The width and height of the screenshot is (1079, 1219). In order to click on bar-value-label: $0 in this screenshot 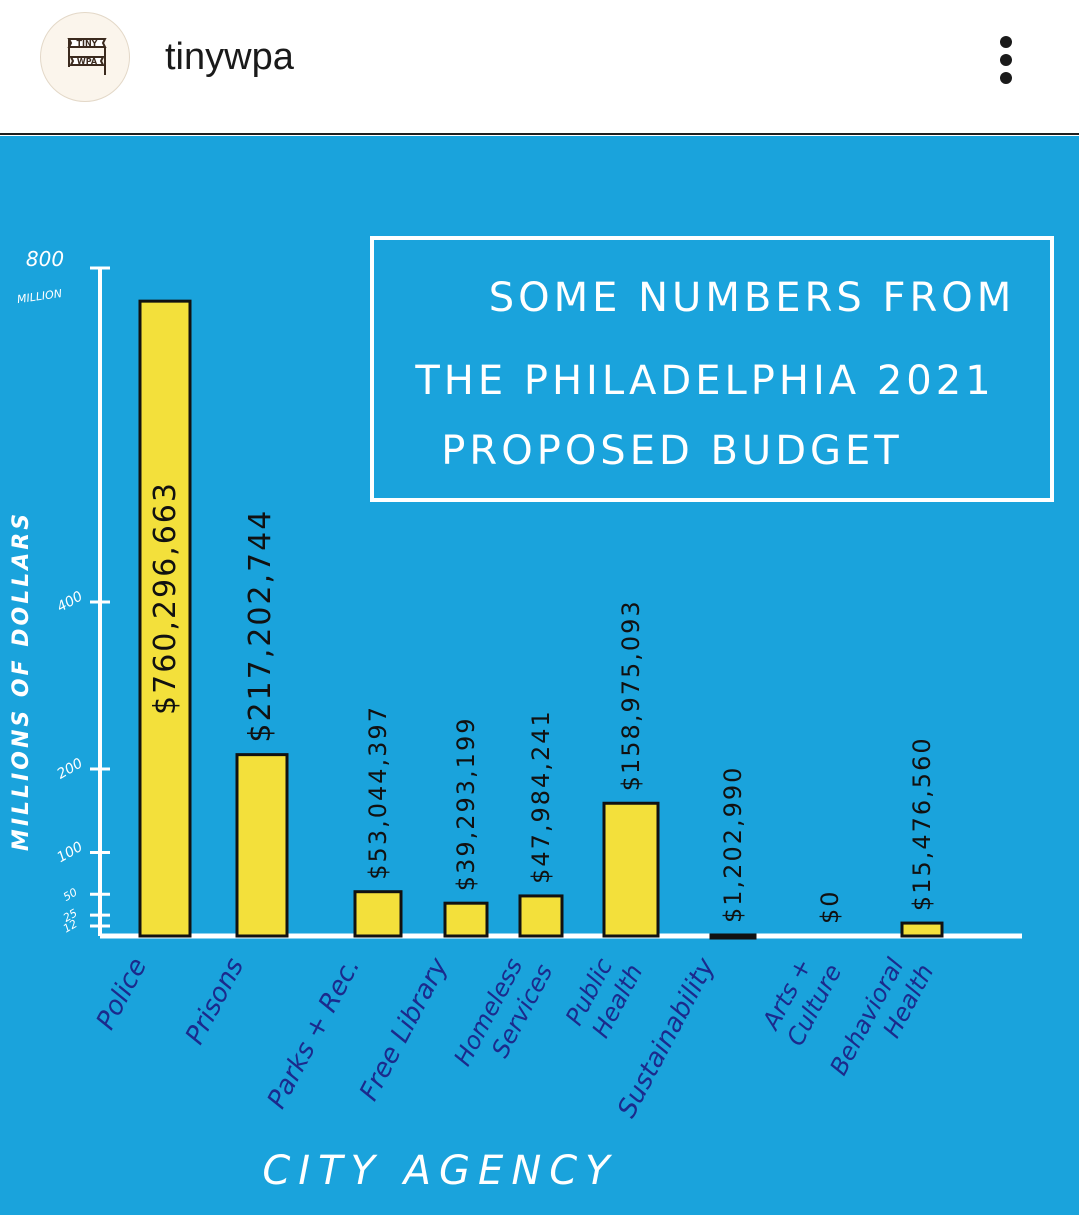, I will do `click(830, 906)`.